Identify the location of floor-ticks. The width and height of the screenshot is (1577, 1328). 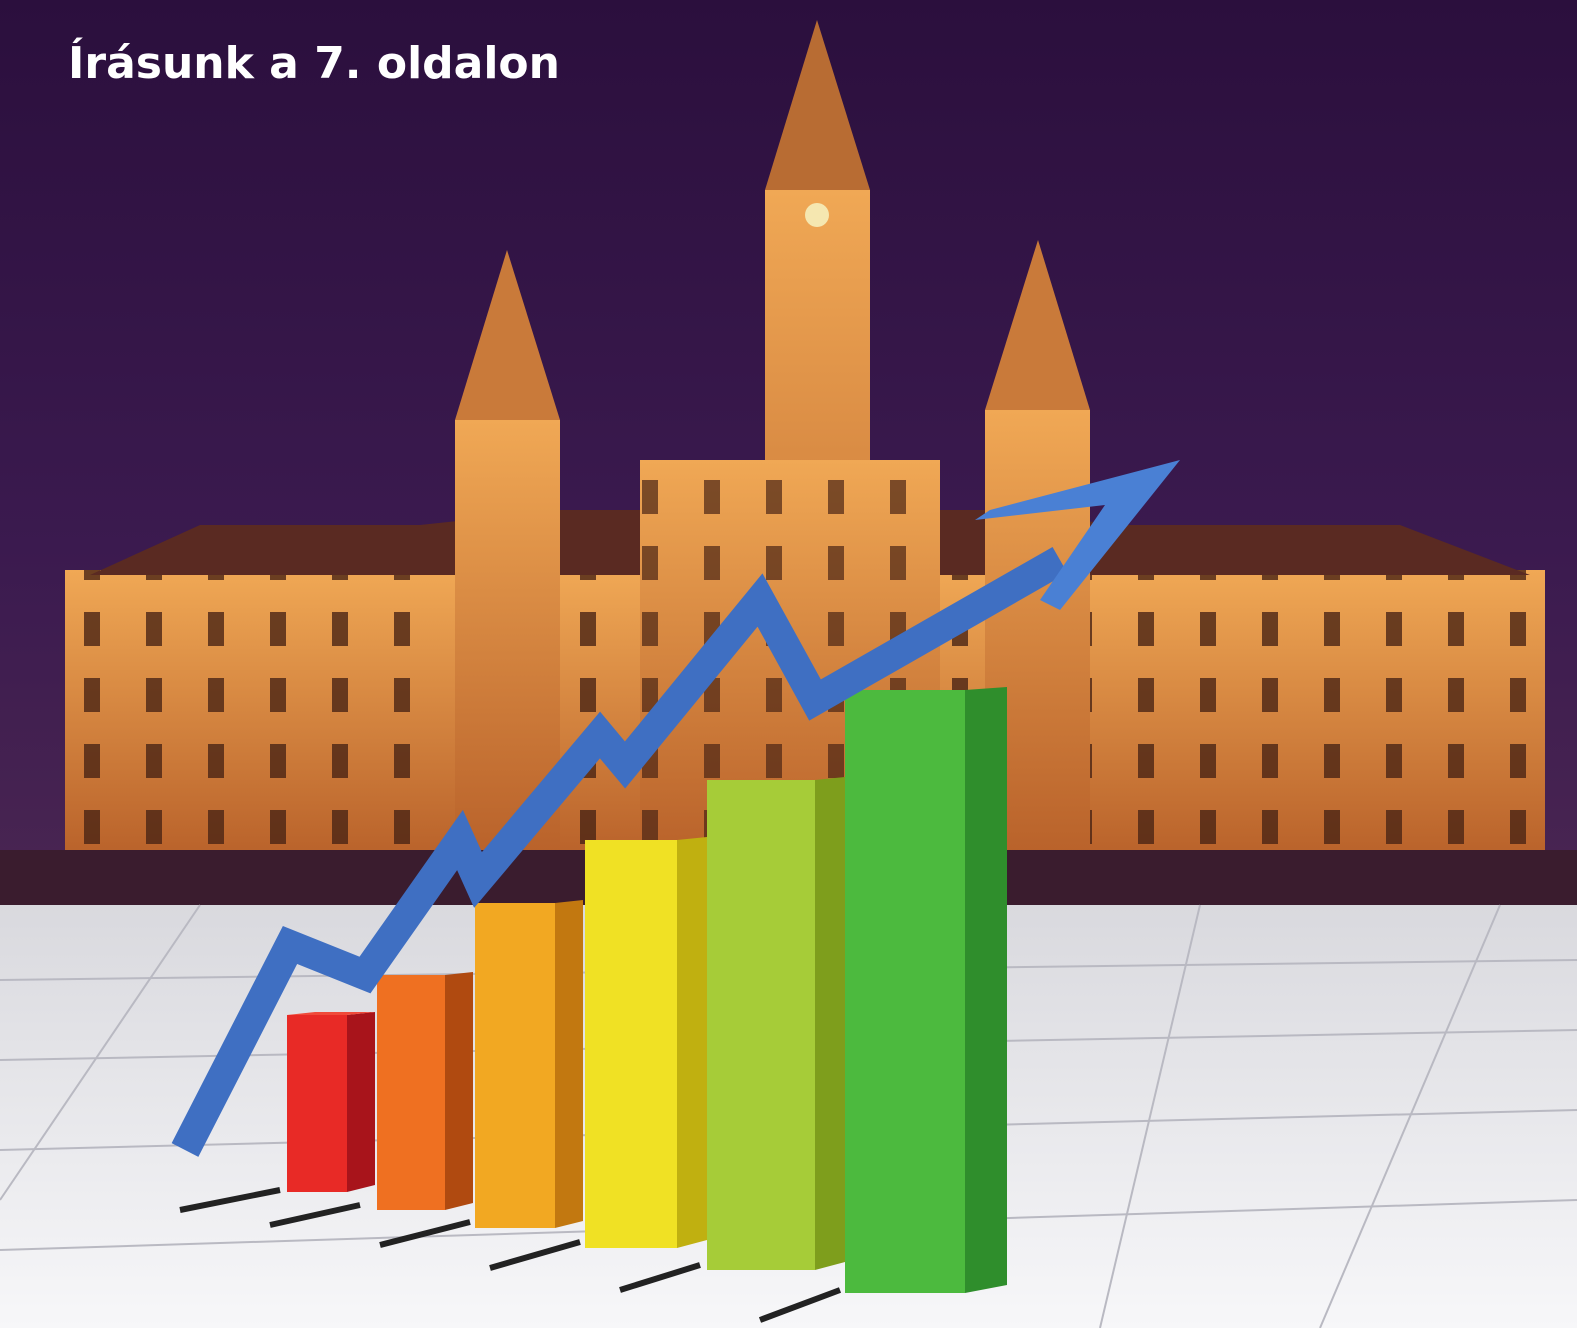
(510, 1255).